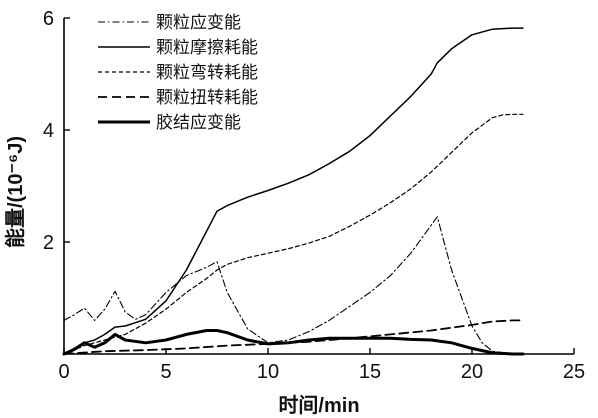  I want to click on y-axis-title: 能量/(10⁻⁶J), so click(15, 192).